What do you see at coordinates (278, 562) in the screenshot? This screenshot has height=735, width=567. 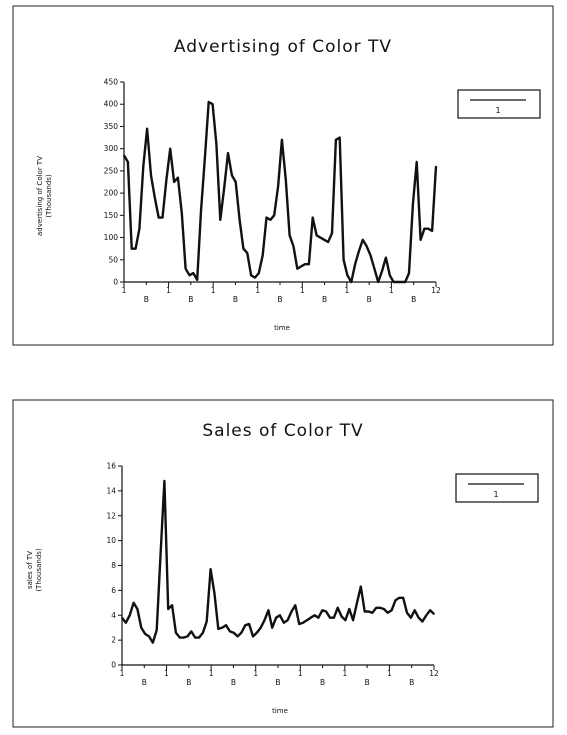 I see `sales-points` at bounding box center [278, 562].